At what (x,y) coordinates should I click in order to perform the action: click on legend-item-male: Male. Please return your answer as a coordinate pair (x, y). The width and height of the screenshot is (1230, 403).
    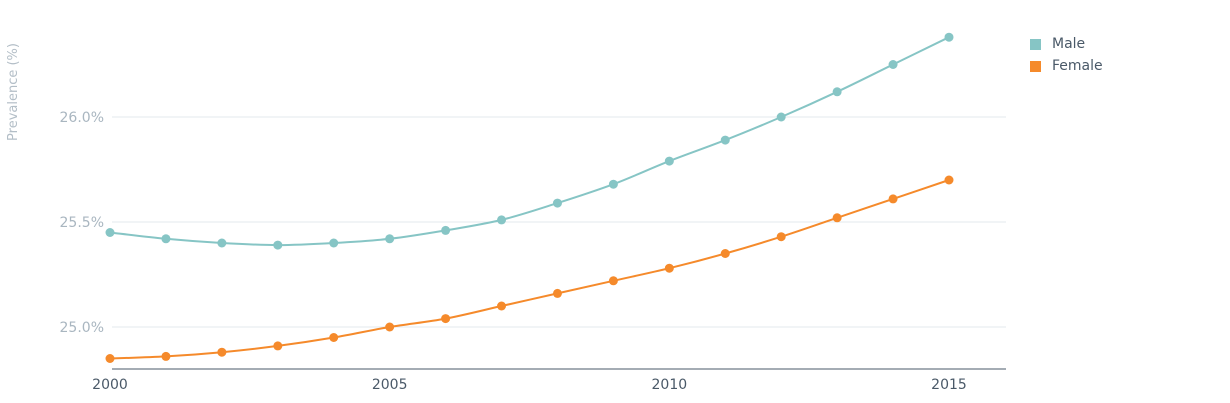
    Looking at the image, I should click on (1066, 44).